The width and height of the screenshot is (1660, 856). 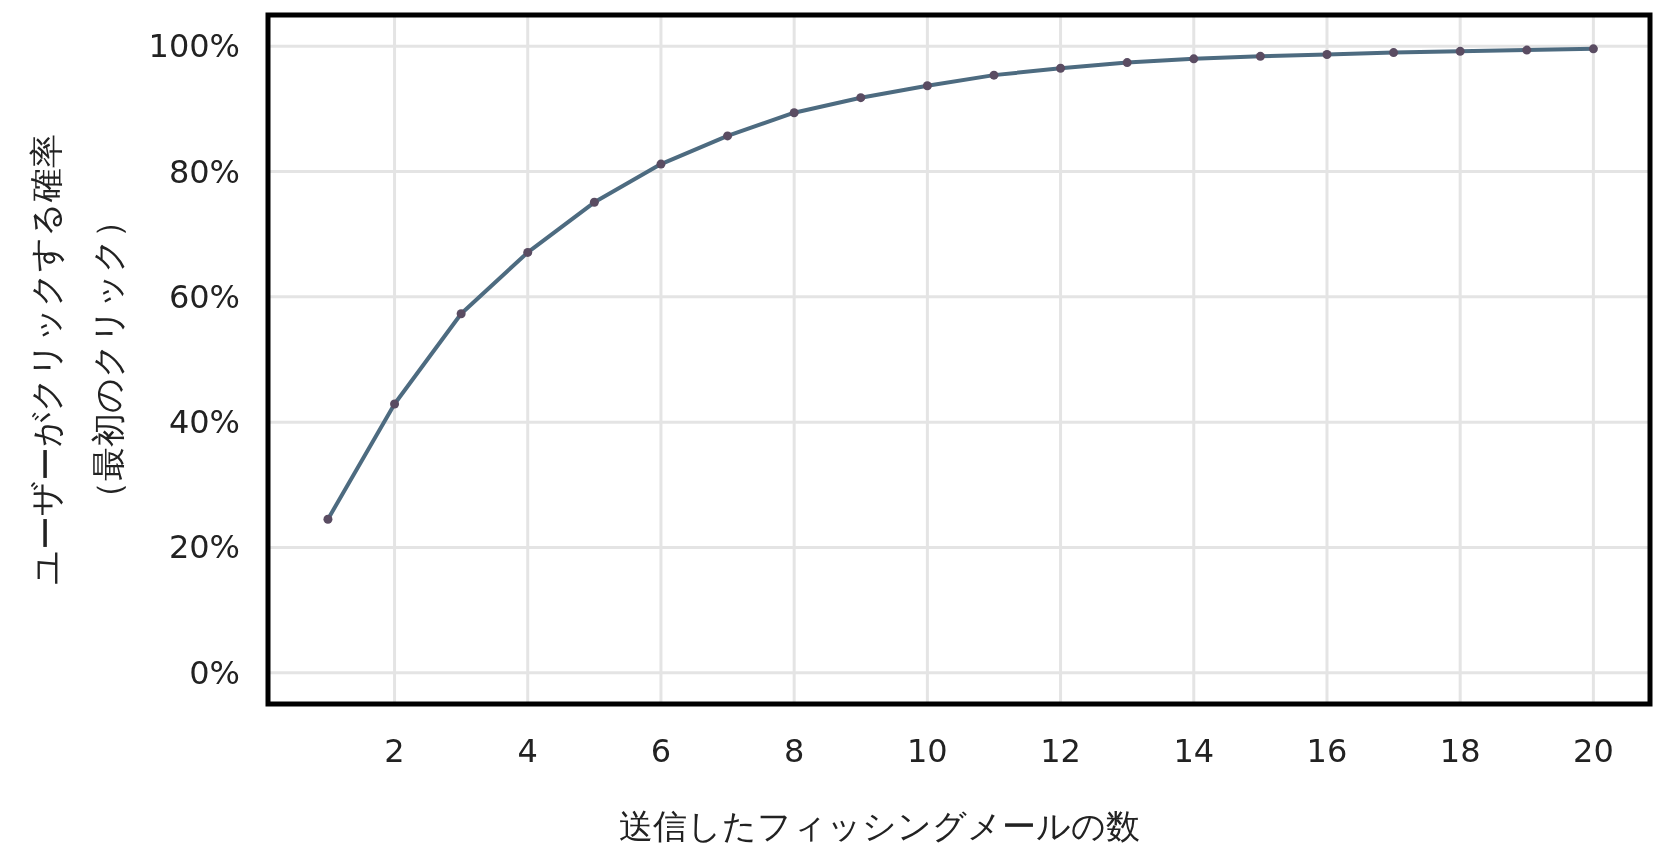 I want to click on y-tick-label: 100%, so click(x=194, y=46).